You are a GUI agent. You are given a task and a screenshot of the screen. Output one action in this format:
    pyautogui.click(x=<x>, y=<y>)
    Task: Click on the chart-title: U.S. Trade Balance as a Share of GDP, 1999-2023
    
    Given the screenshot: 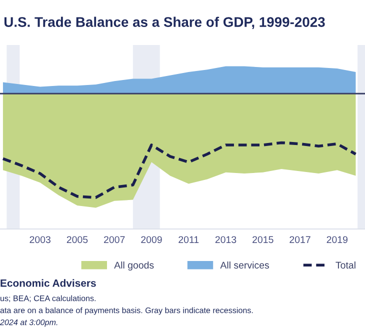 What is the action you would take?
    pyautogui.click(x=164, y=22)
    